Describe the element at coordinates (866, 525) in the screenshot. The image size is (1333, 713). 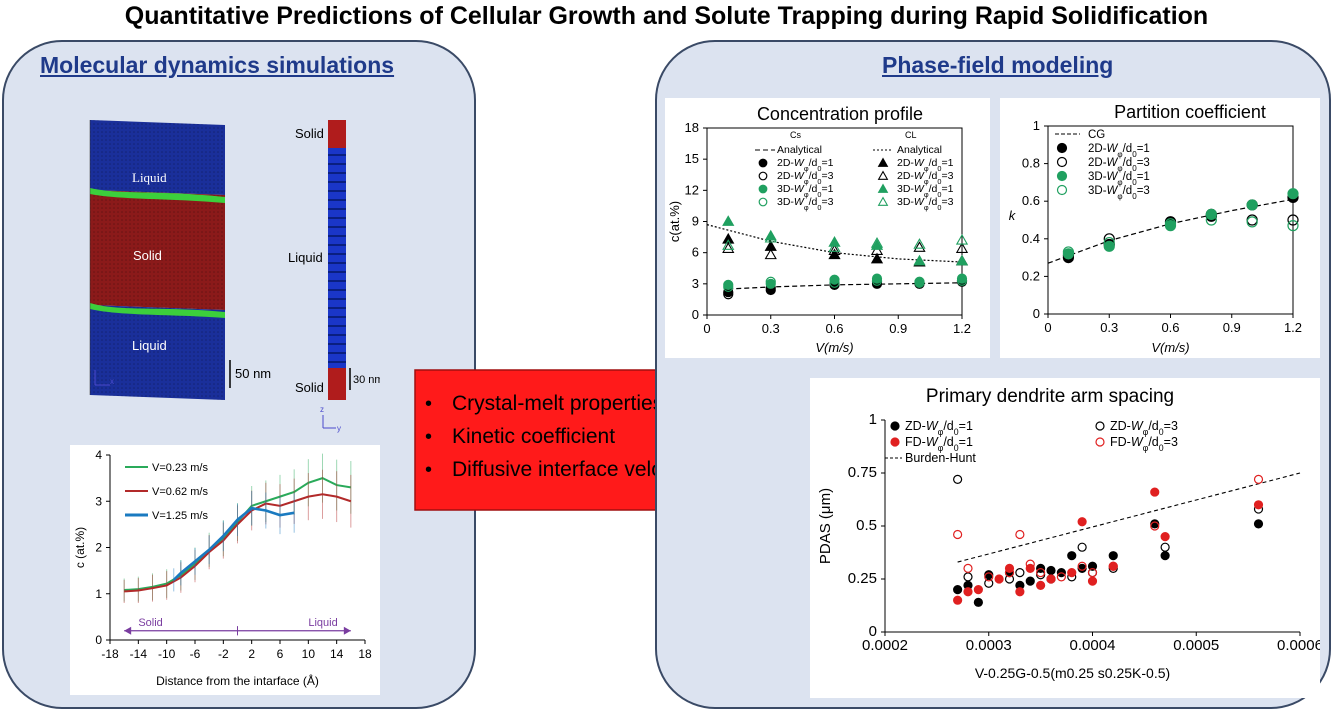
I see `y-tick-label: 0.5` at that location.